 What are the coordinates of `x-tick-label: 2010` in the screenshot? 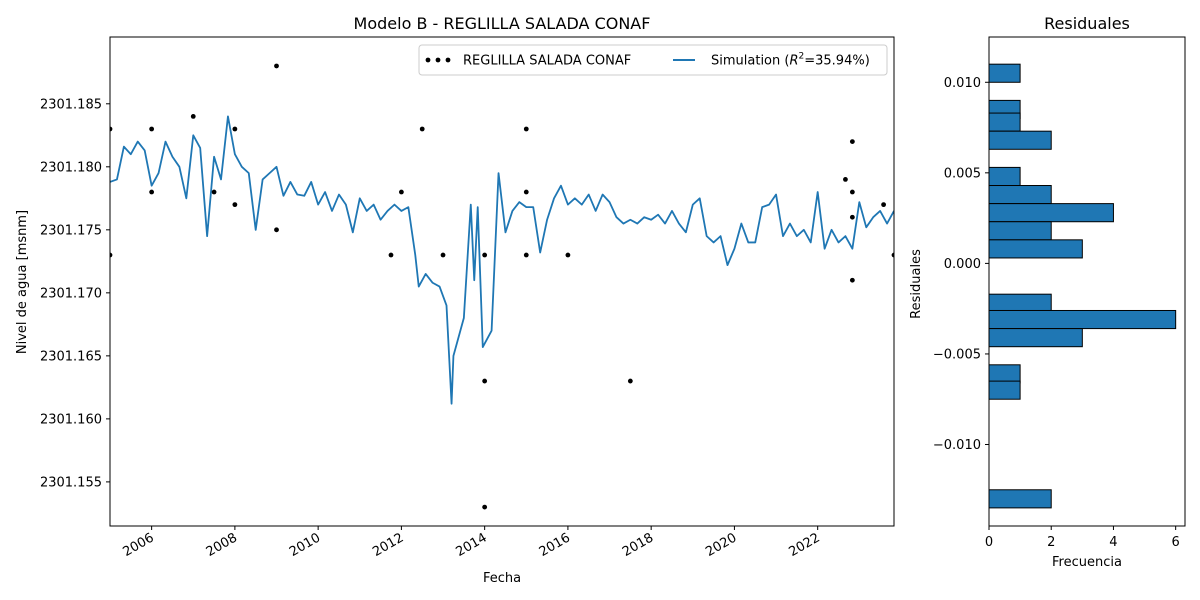 It's located at (305, 545).